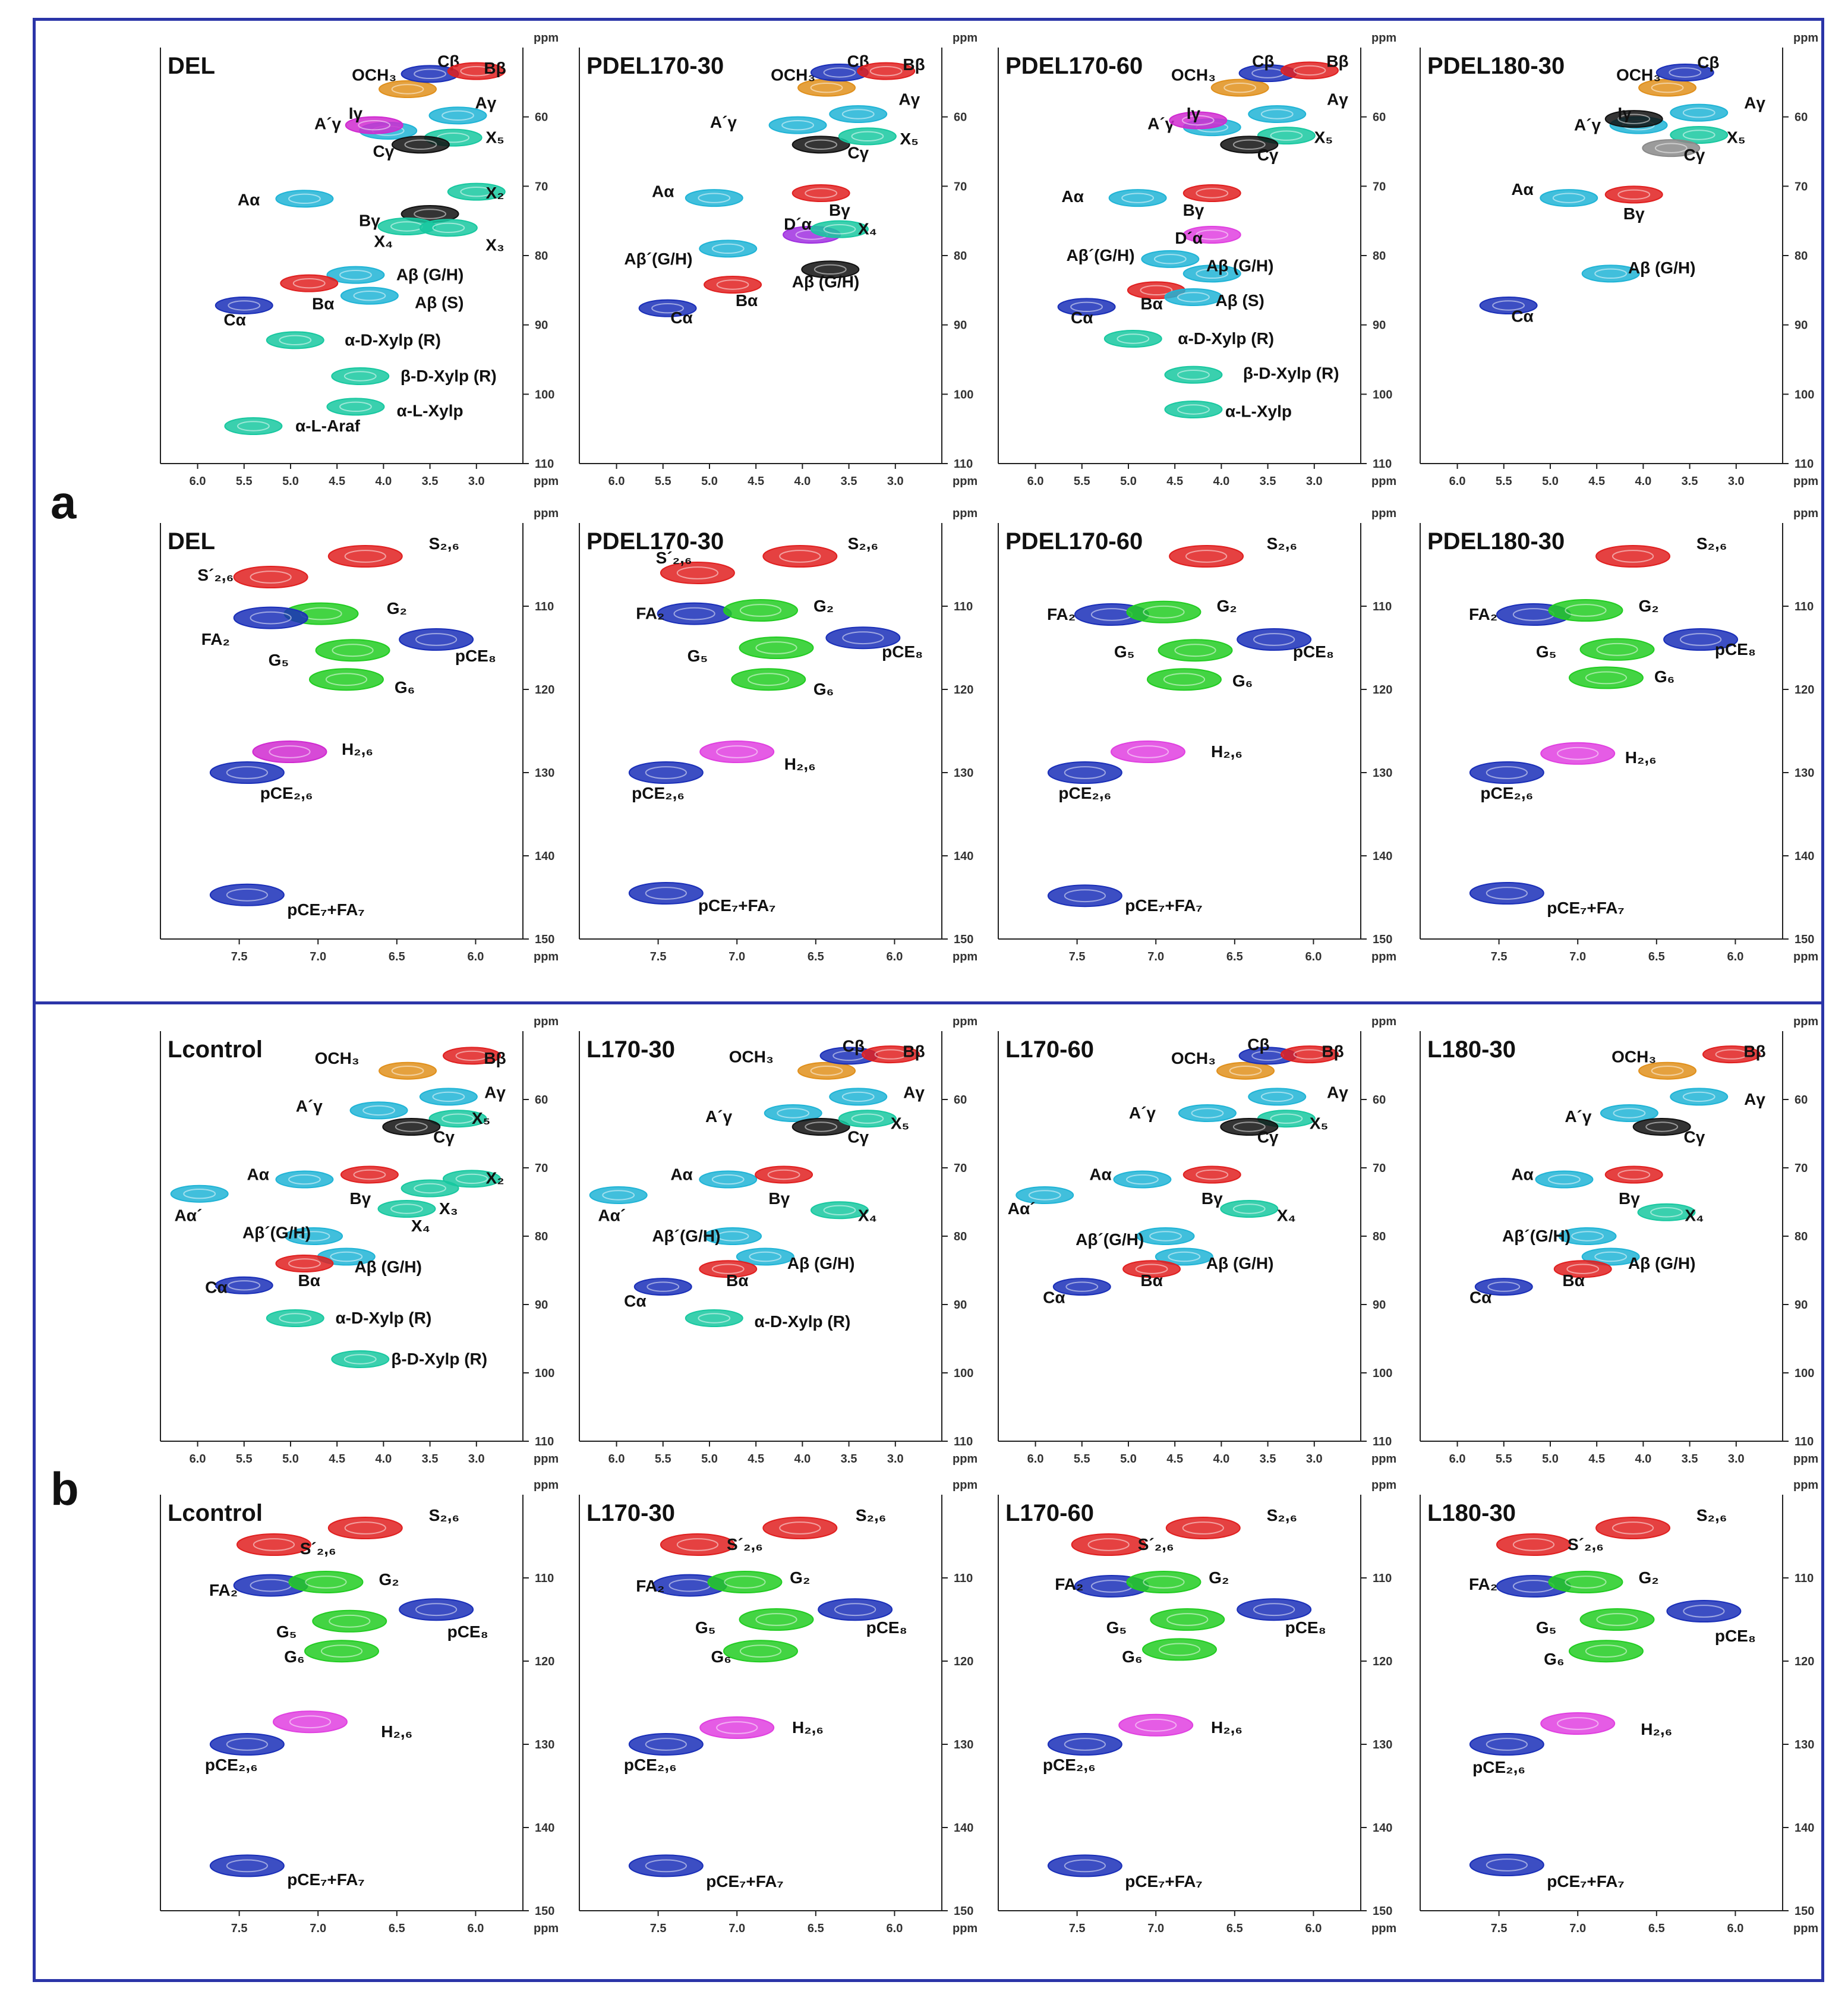  Describe the element at coordinates (495, 1058) in the screenshot. I see `peak-label: Bβ` at that location.